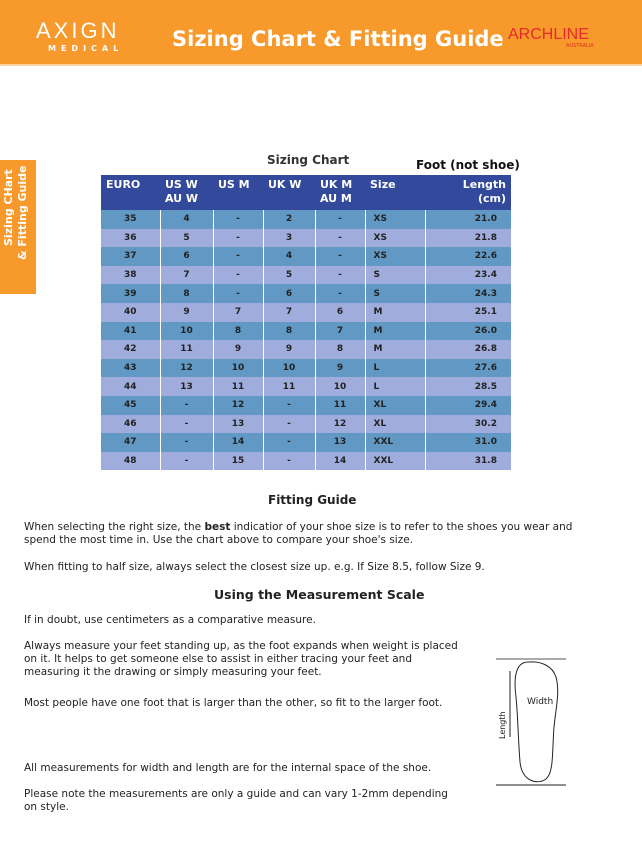 Image resolution: width=642 pixels, height=848 pixels. Describe the element at coordinates (130, 386) in the screenshot. I see `table-cell: 44` at that location.